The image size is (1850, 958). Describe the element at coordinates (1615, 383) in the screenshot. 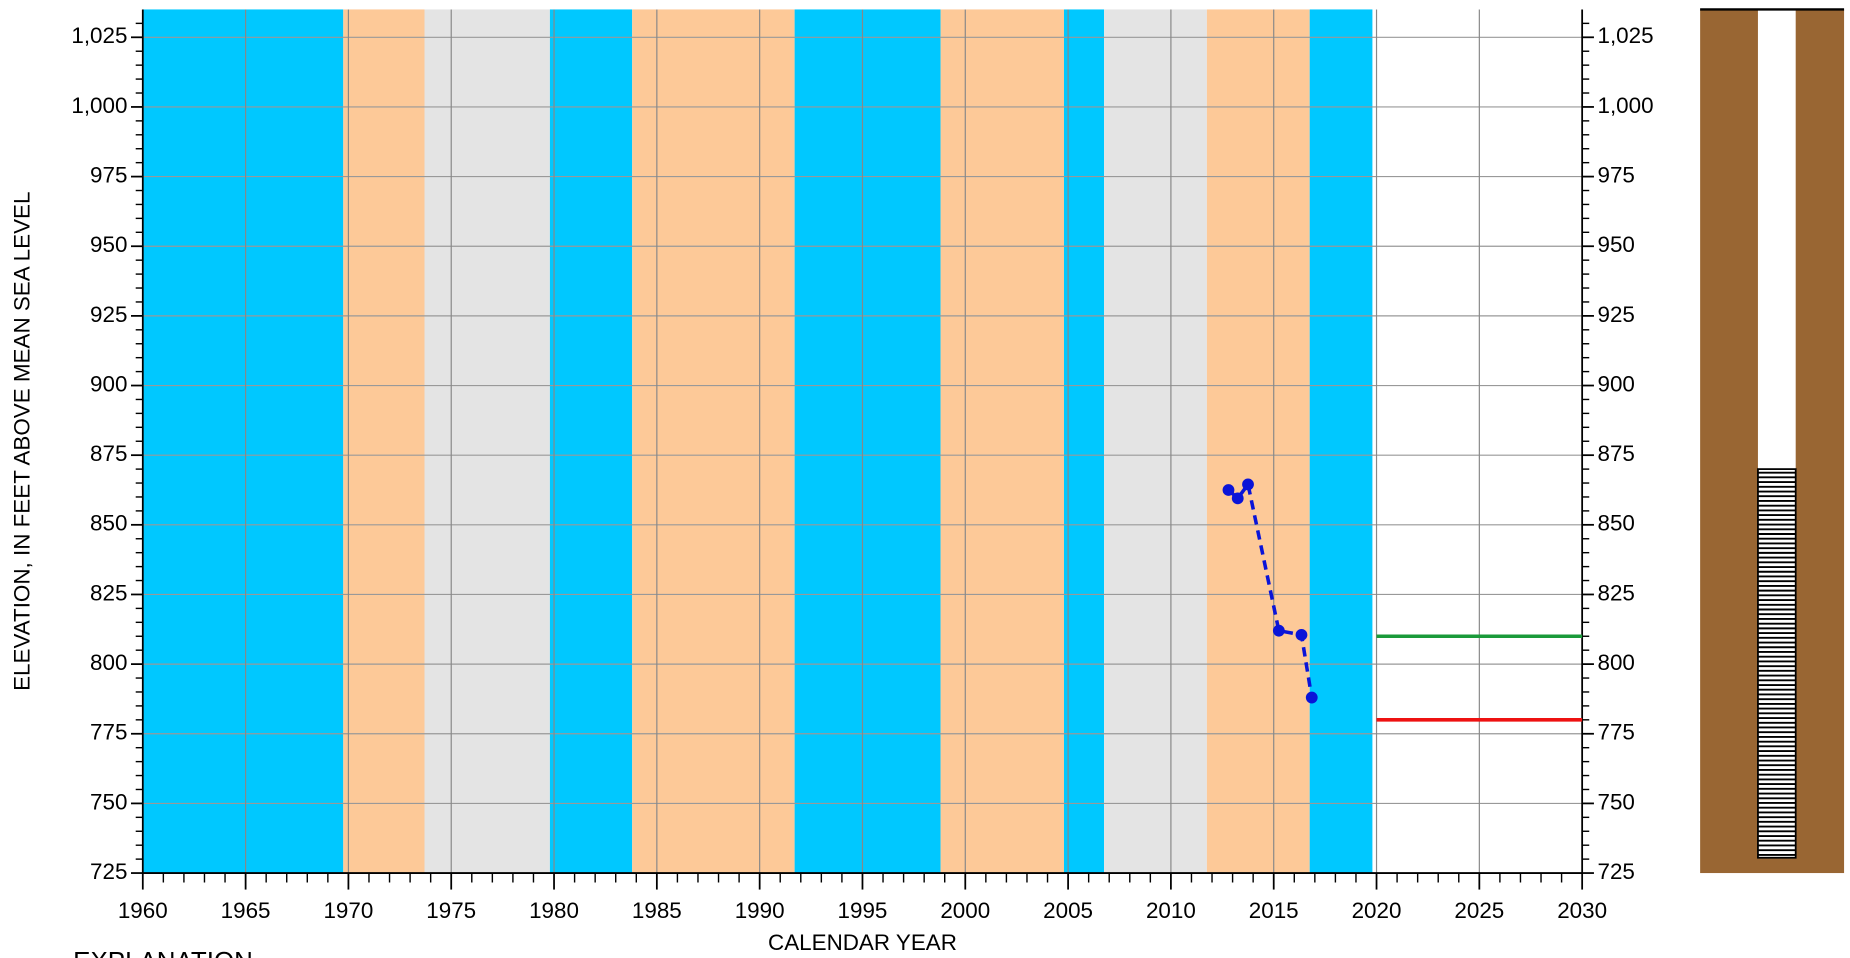

I see `y2-tick-label: 900` at that location.